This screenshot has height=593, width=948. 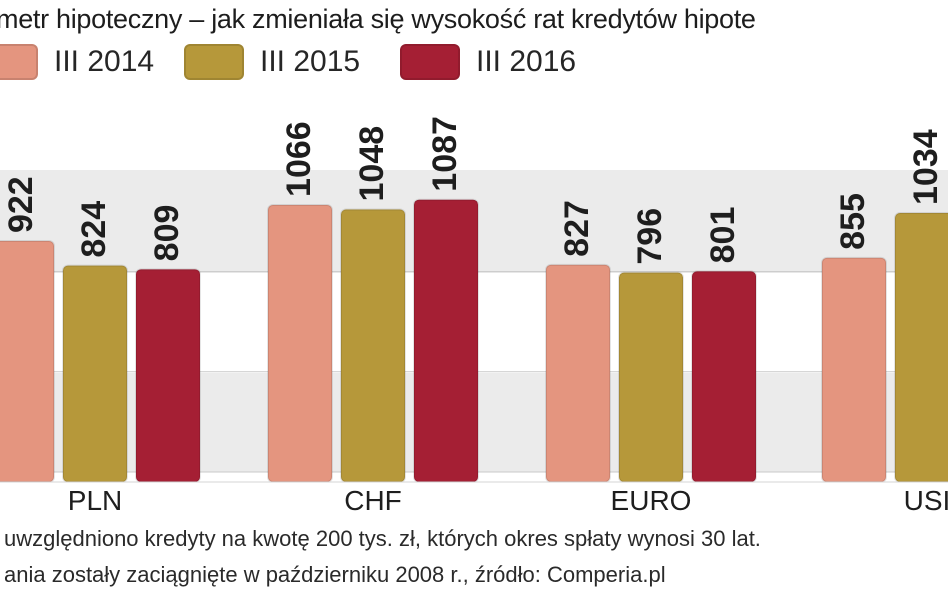 I want to click on value-label: 1087, so click(x=445, y=154).